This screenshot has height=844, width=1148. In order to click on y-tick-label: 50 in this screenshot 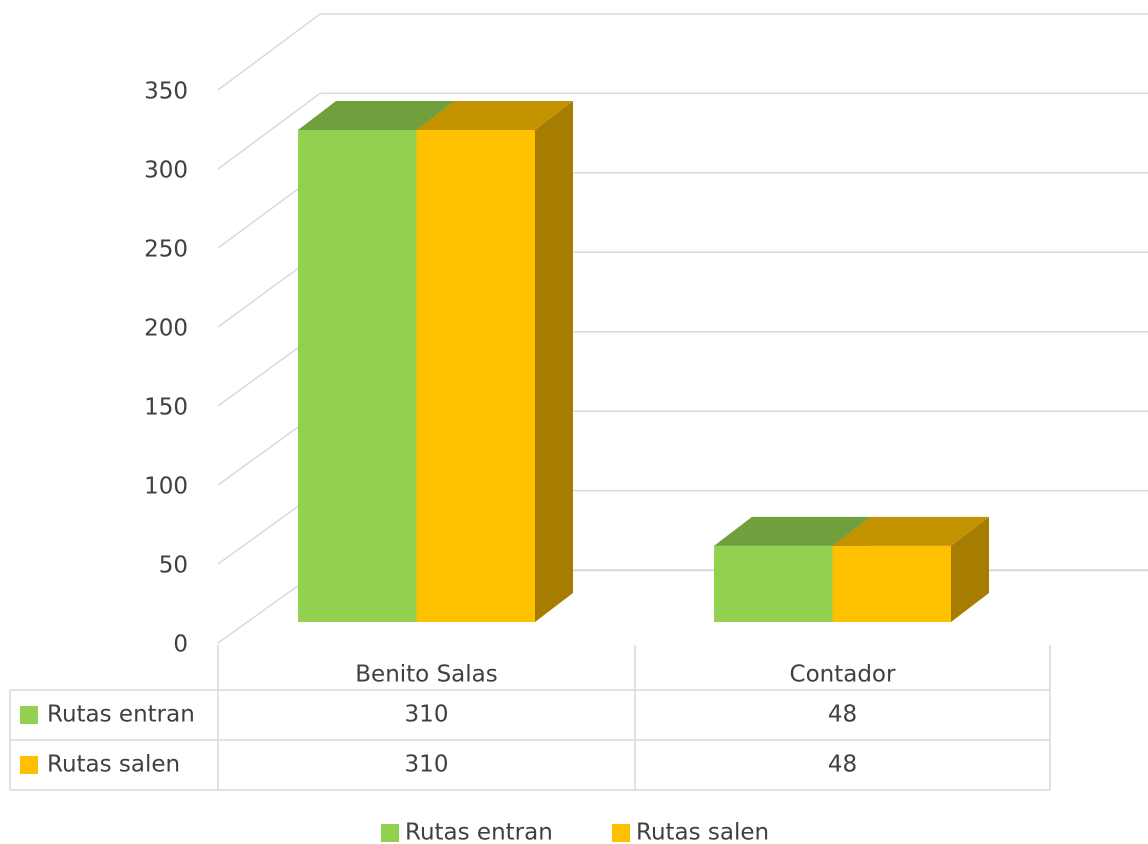, I will do `click(173, 566)`.